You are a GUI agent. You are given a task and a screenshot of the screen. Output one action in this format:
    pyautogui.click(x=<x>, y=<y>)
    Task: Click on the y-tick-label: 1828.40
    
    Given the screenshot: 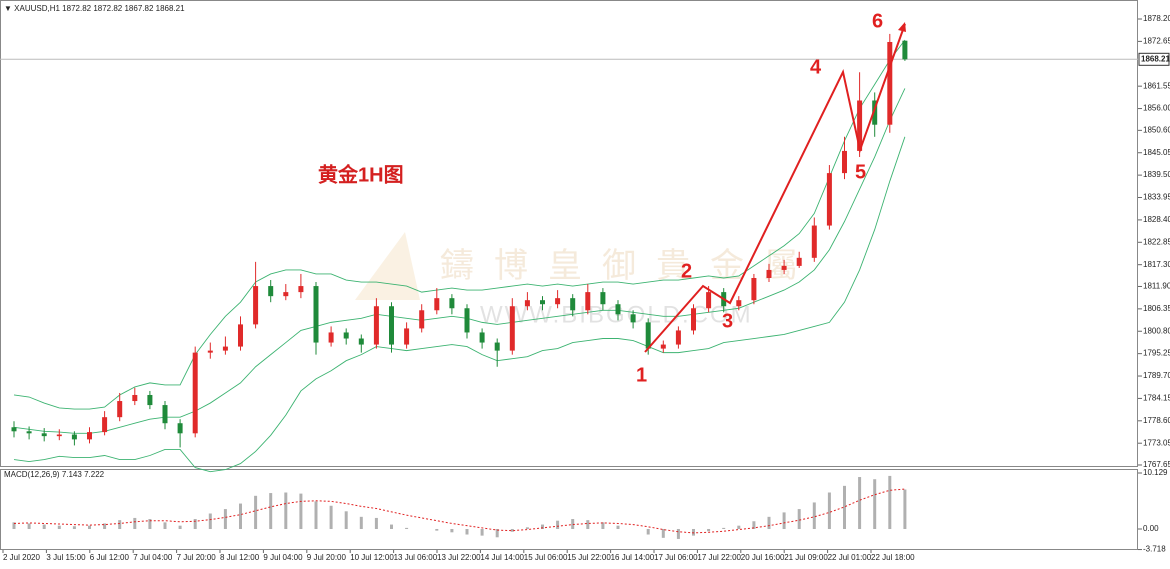 What is the action you would take?
    pyautogui.click(x=1156, y=219)
    